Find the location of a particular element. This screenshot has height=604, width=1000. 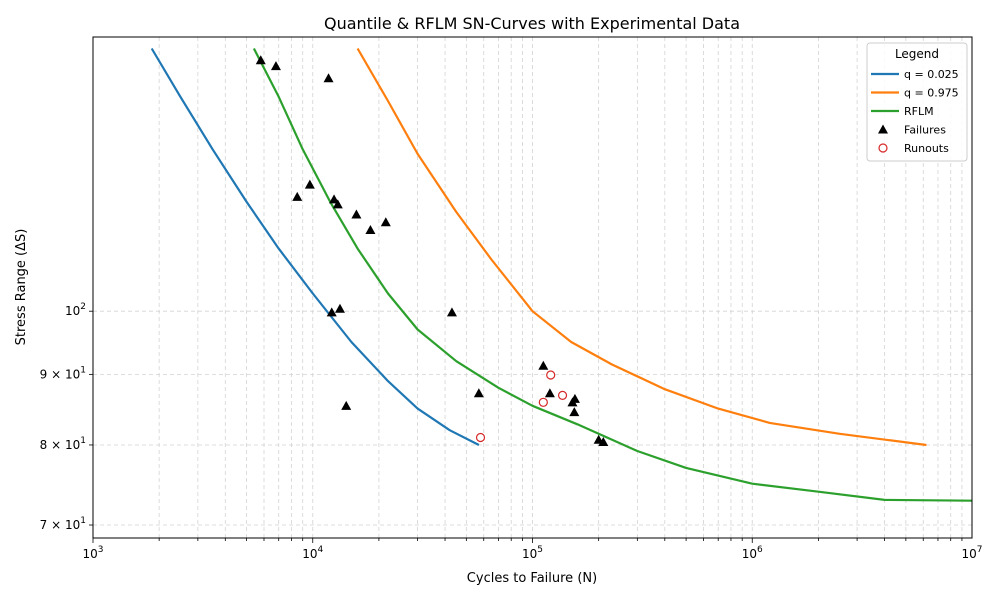

x-tick-label: 10⁷ is located at coordinates (971, 553).